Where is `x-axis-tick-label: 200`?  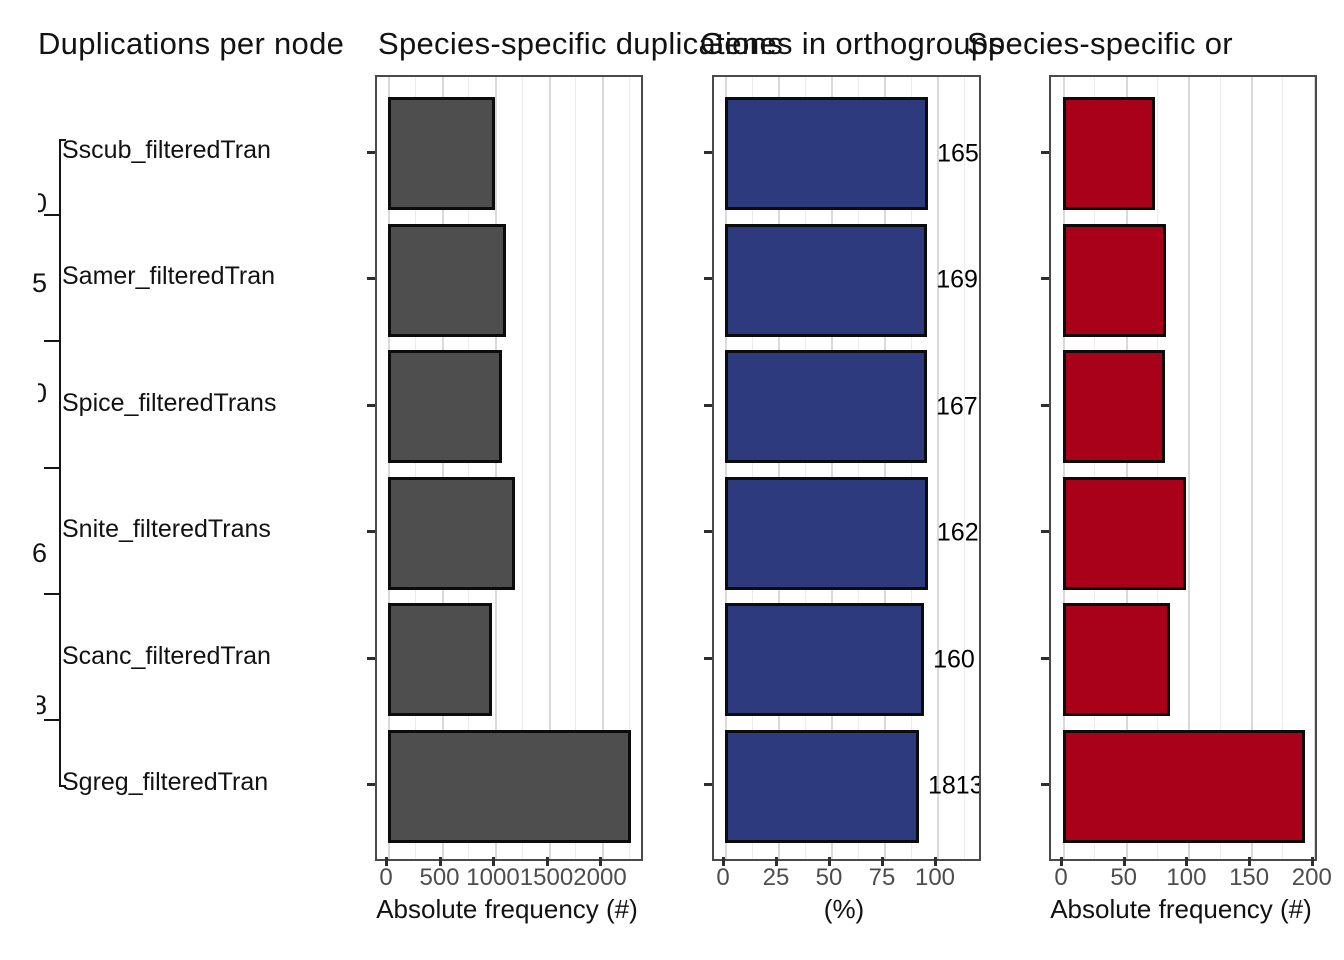 x-axis-tick-label: 200 is located at coordinates (1311, 877).